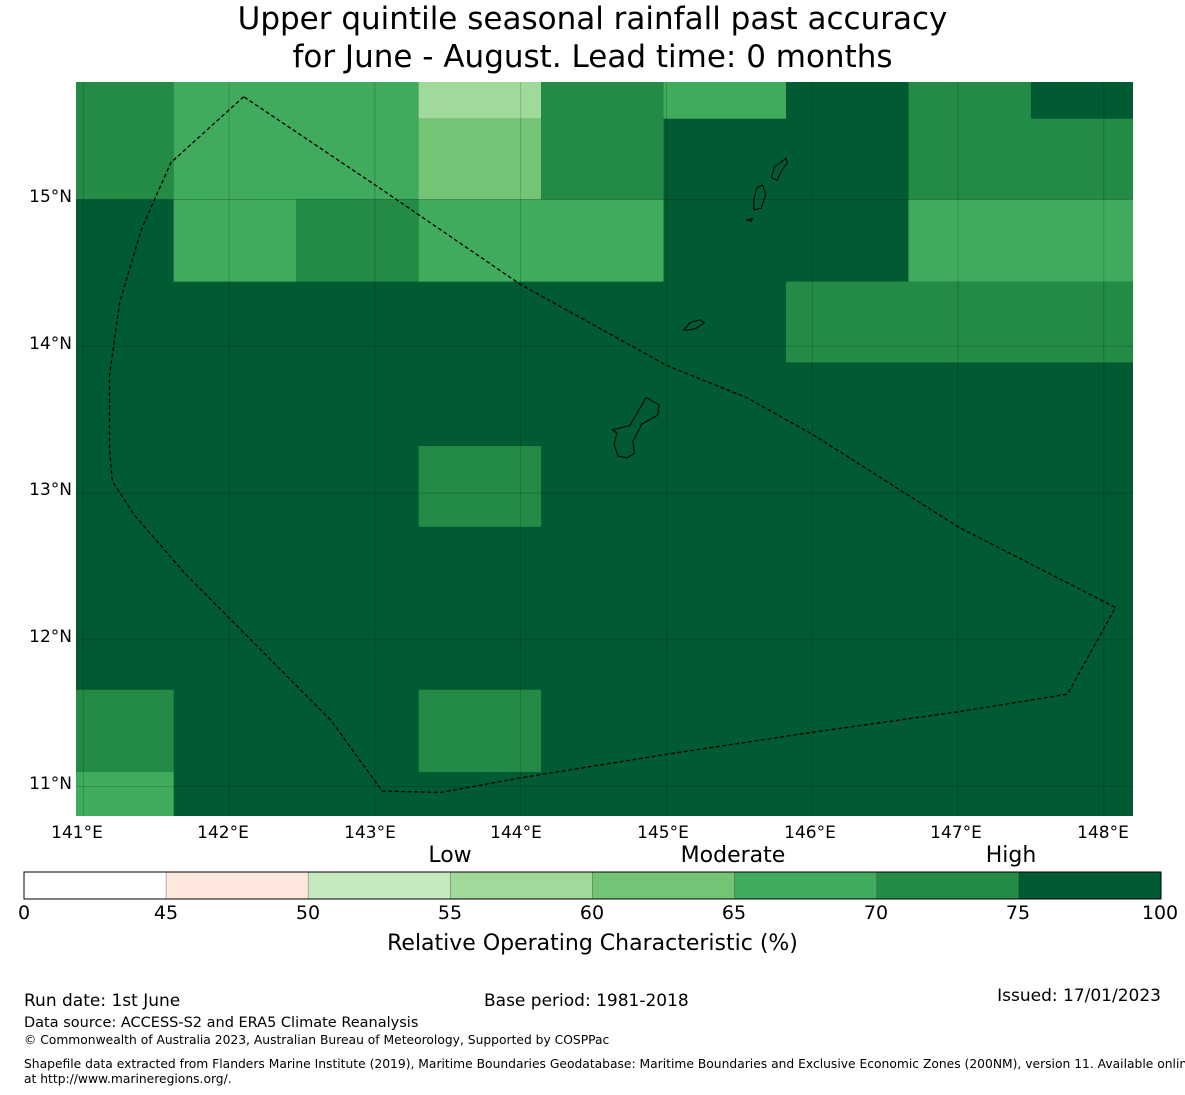 The height and width of the screenshot is (1095, 1185). What do you see at coordinates (308, 913) in the screenshot?
I see `colorbar-tick: 50` at bounding box center [308, 913].